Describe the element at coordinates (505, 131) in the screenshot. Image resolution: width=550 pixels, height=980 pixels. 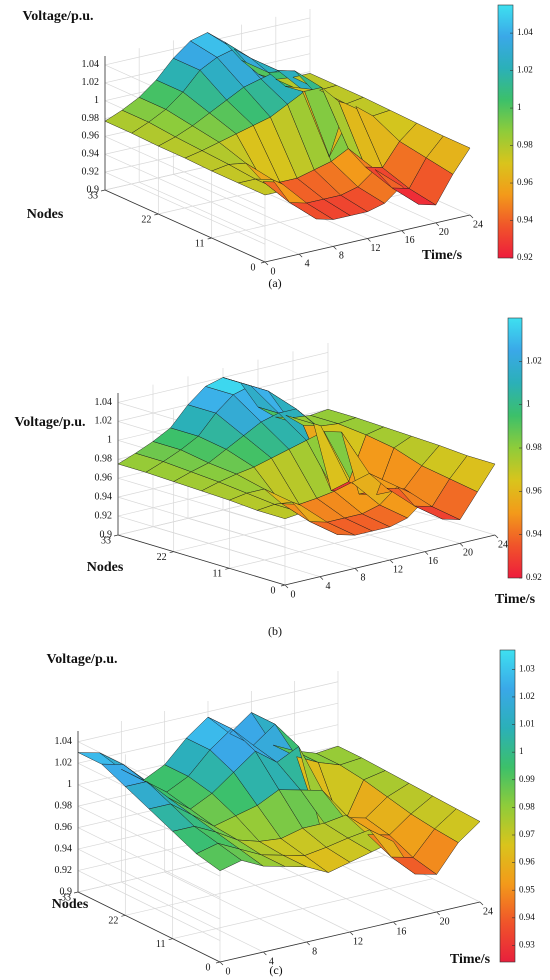
I see `colorbar` at that location.